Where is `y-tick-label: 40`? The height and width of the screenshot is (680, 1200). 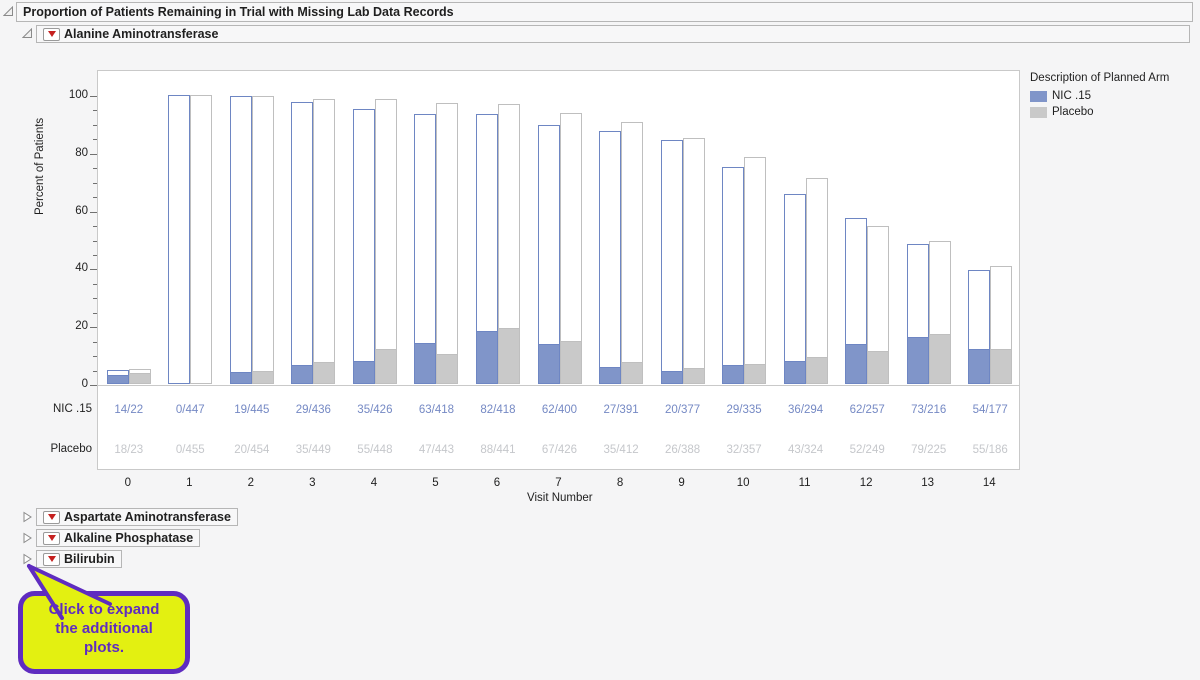 y-tick-label: 40 is located at coordinates (81, 268).